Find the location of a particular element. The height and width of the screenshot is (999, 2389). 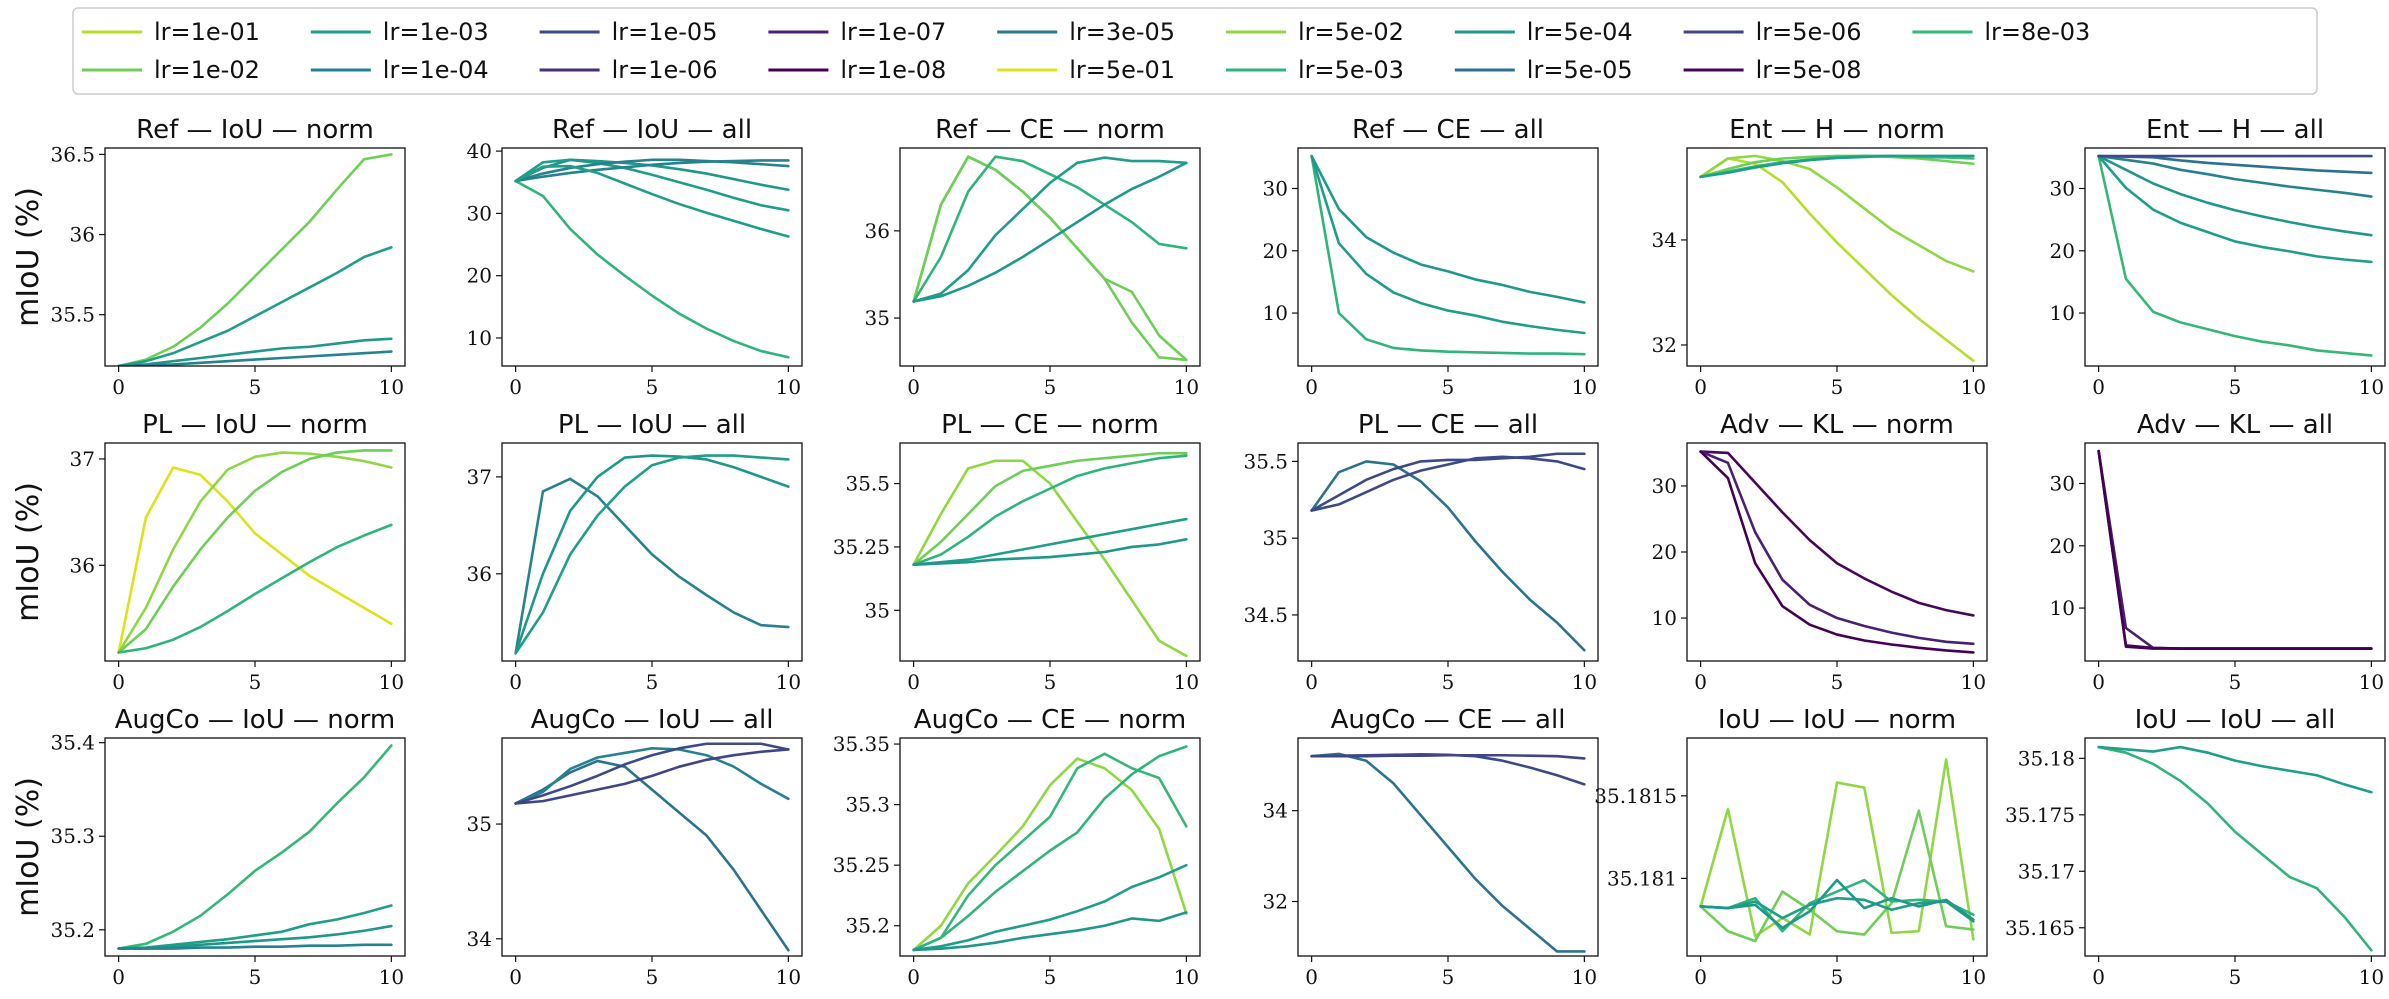

legend-item: lr=5e-01 is located at coordinates (1086, 70).